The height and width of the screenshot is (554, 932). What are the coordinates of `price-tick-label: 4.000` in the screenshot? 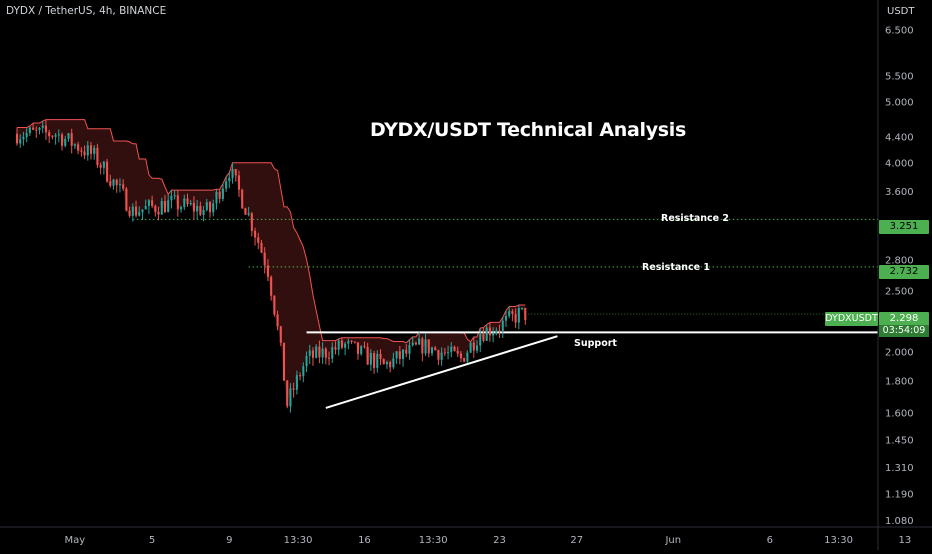 It's located at (899, 163).